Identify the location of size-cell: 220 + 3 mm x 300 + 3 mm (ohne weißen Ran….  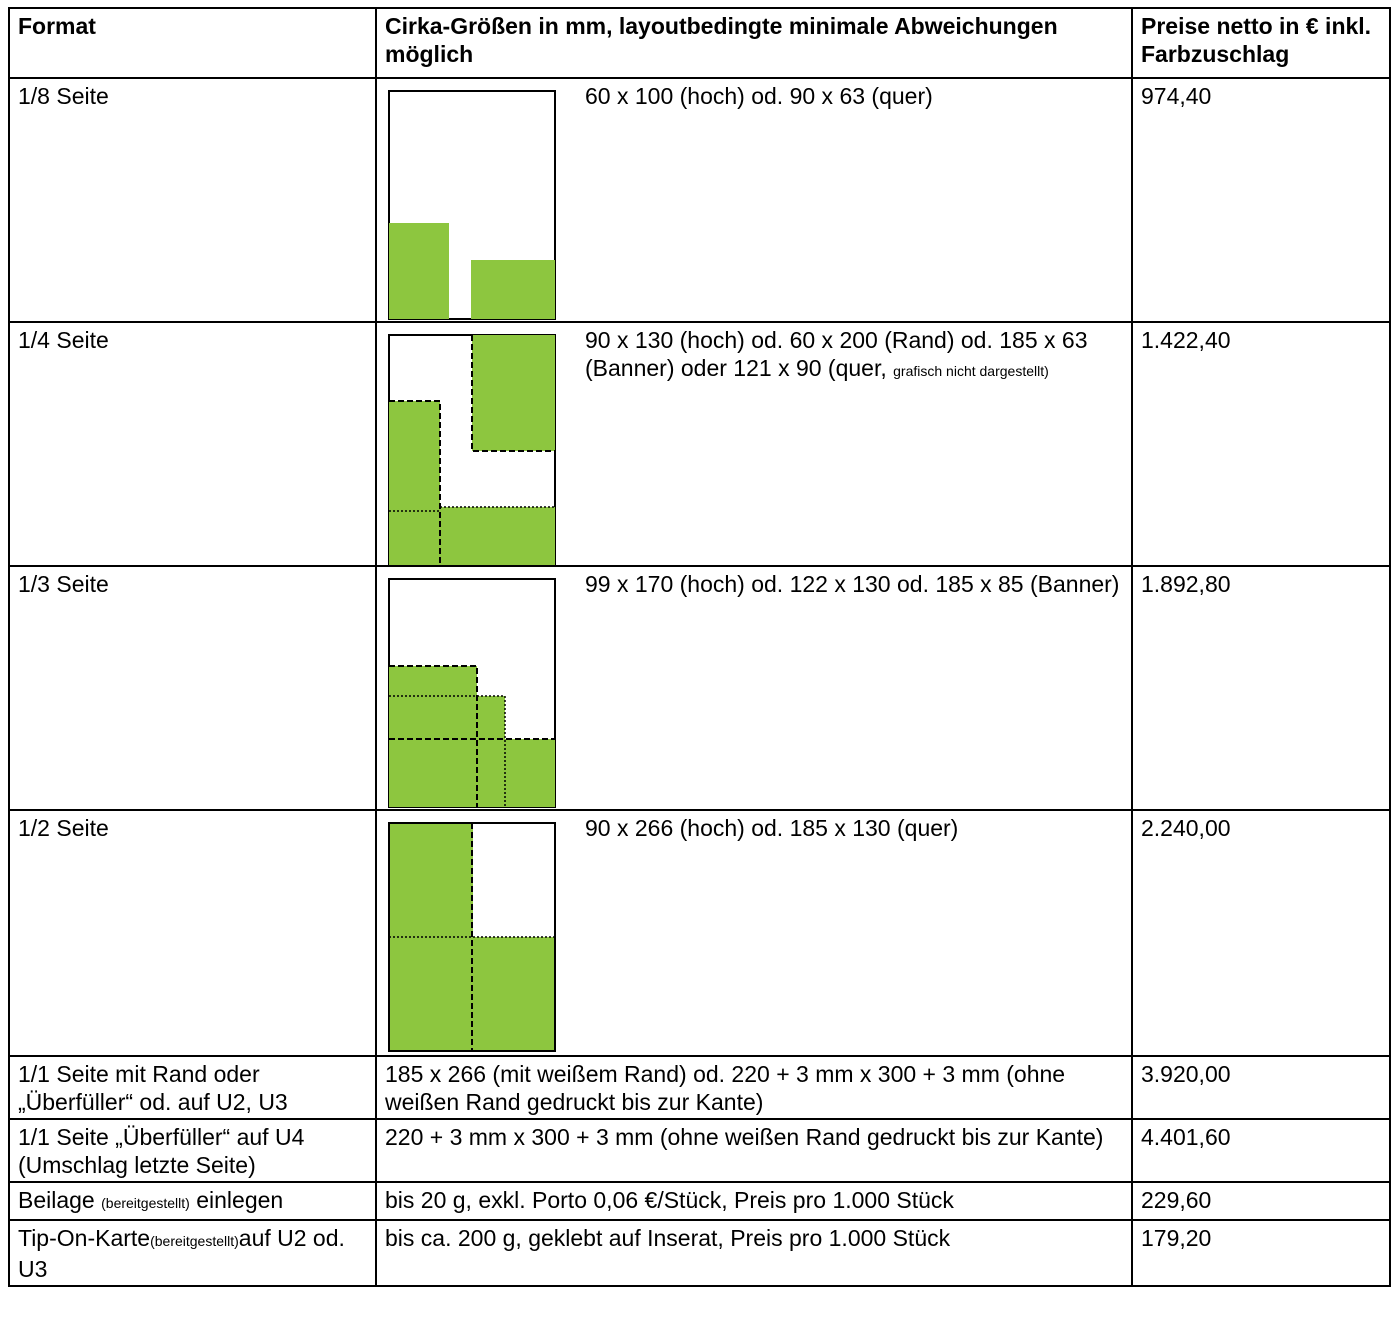
(754, 1150).